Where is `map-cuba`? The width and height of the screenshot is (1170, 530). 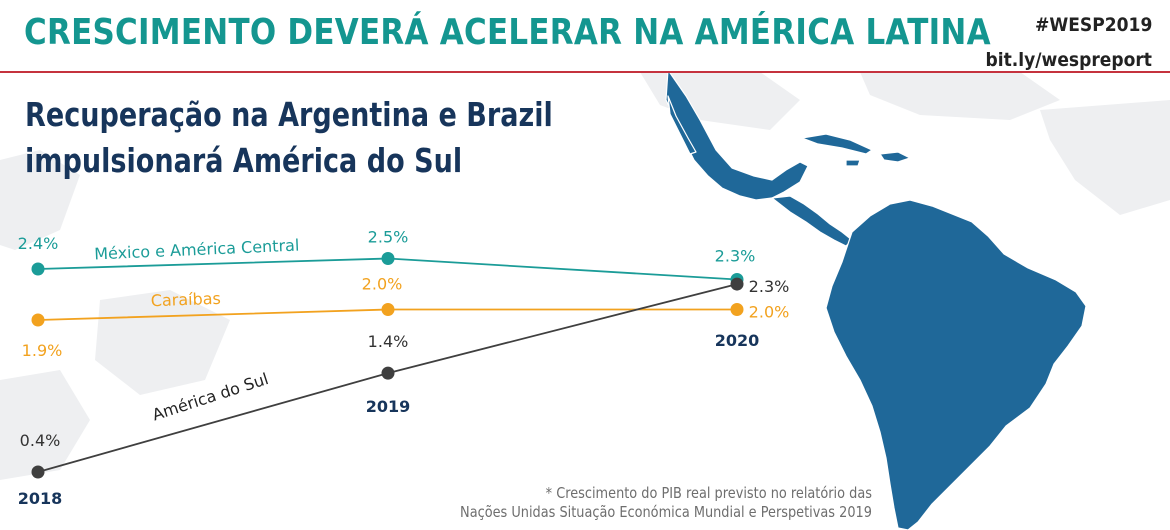 map-cuba is located at coordinates (837, 144).